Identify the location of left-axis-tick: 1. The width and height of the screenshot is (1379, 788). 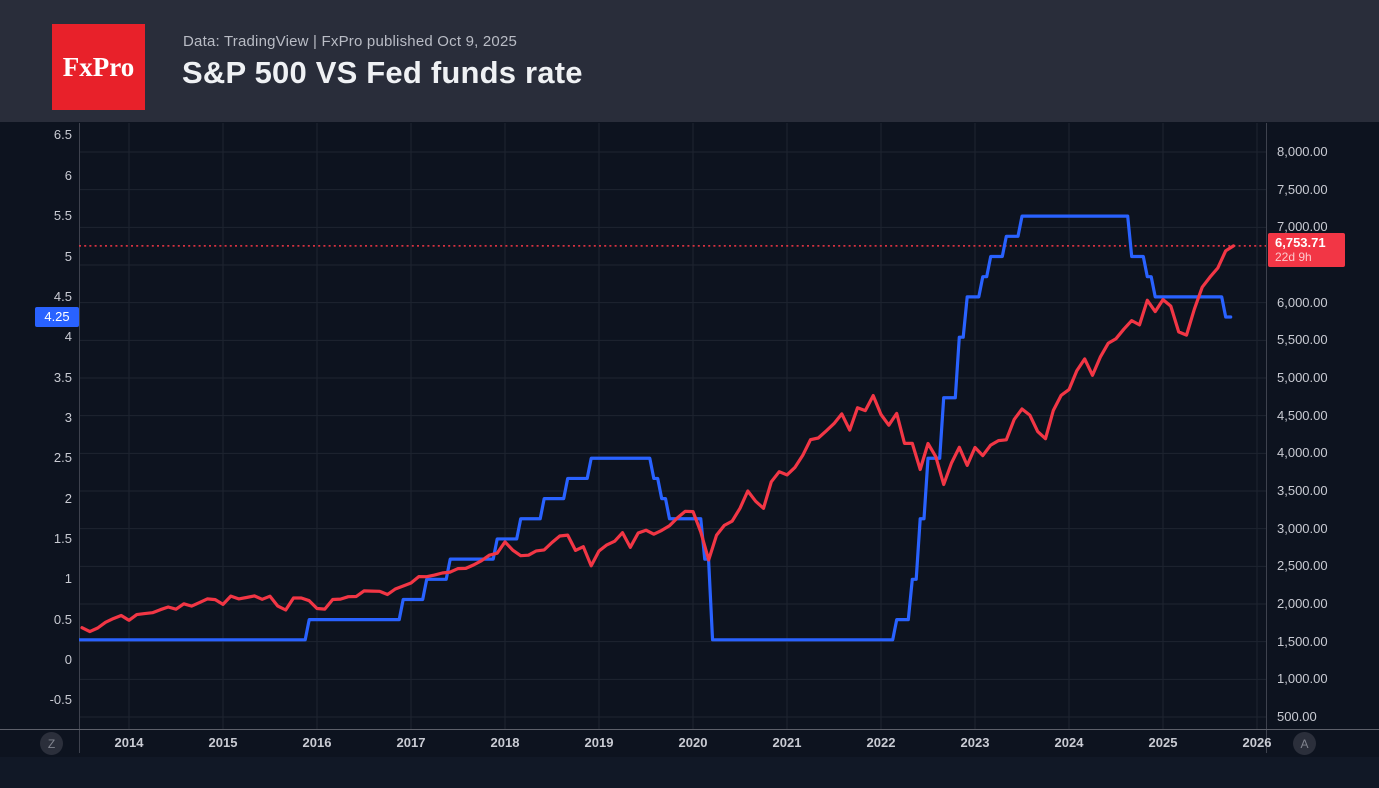
(68, 579).